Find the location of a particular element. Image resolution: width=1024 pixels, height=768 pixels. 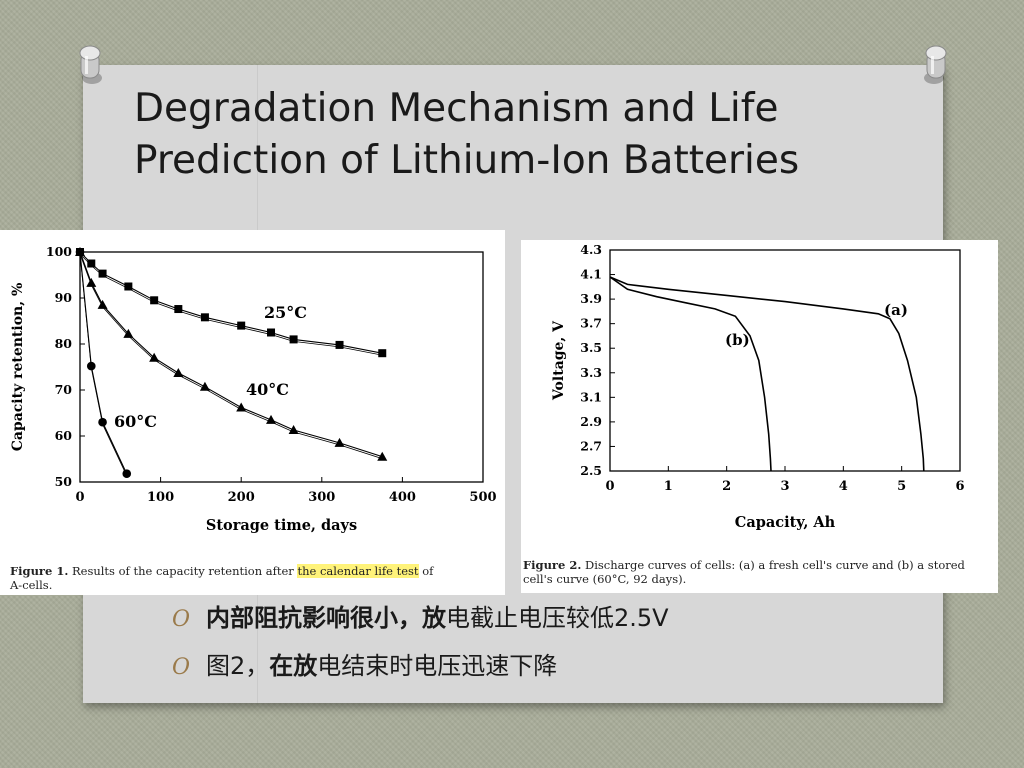

series-label-b: (b) is located at coordinates (737, 340).